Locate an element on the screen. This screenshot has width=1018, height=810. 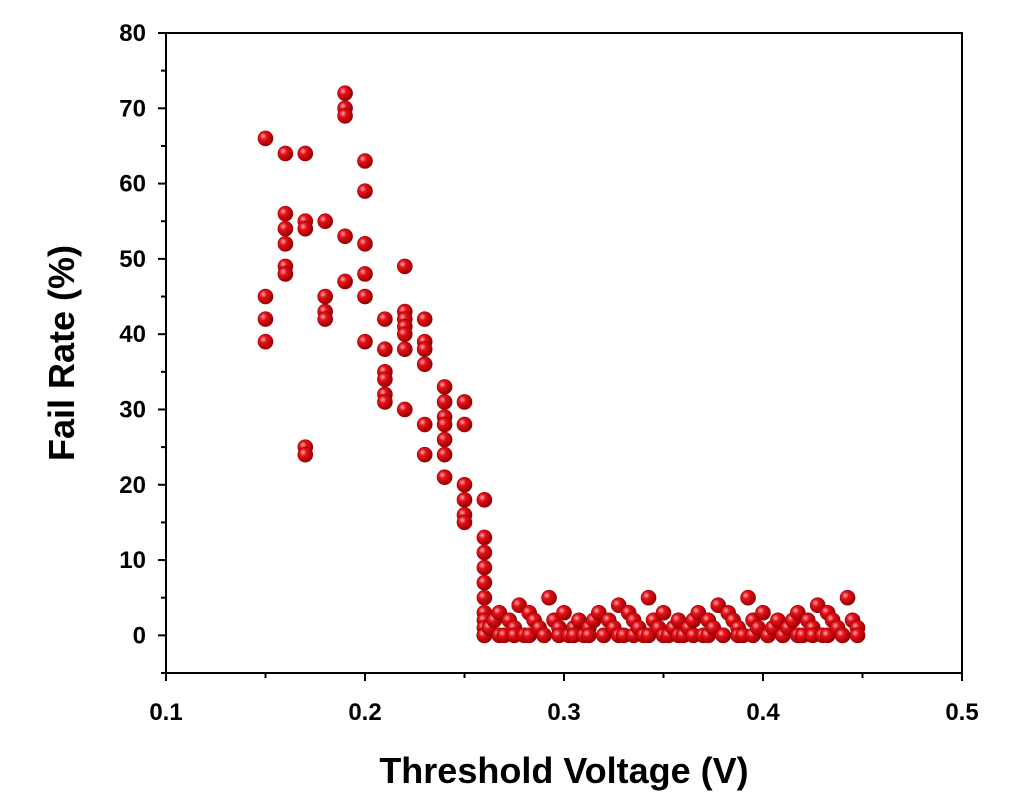
y-tick-label: 60 is located at coordinates (132, 184).